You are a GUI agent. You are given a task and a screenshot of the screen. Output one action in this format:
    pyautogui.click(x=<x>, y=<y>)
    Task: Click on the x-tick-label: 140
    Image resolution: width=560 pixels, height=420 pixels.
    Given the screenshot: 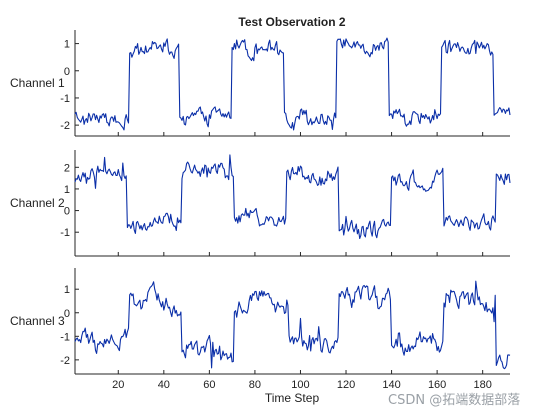 What is the action you would take?
    pyautogui.click(x=391, y=385)
    